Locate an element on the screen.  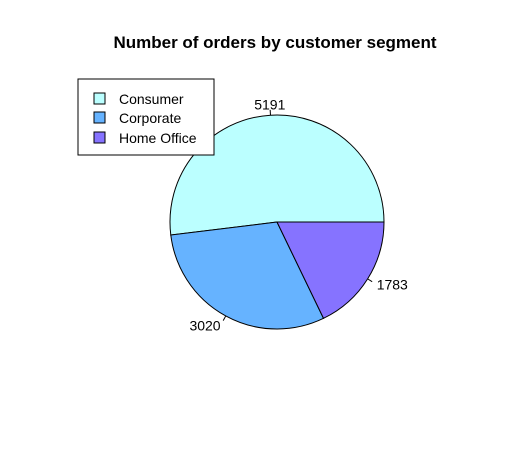
legend-entry-home-office: Home Office is located at coordinates (145, 138).